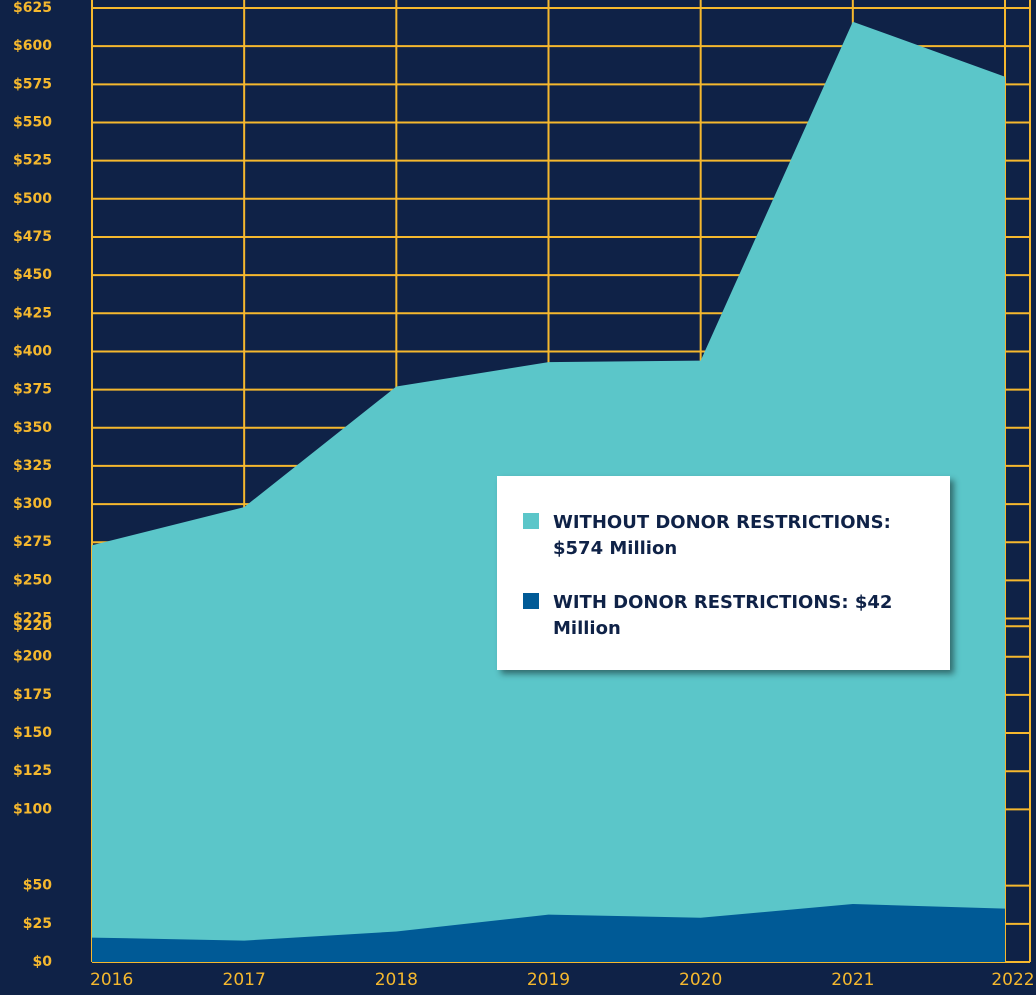  I want to click on y-tick-label: $275, so click(32, 542).